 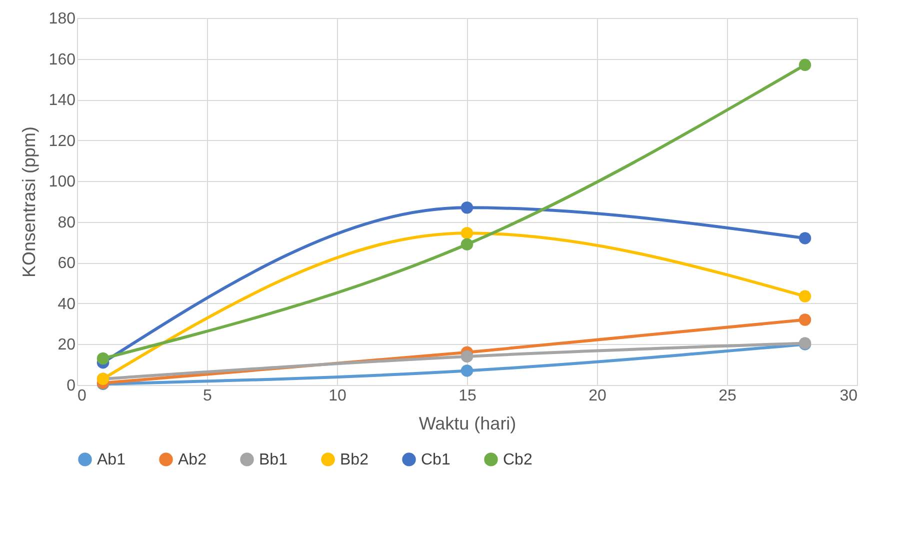 What do you see at coordinates (207, 396) in the screenshot?
I see `x-tick-label: 5` at bounding box center [207, 396].